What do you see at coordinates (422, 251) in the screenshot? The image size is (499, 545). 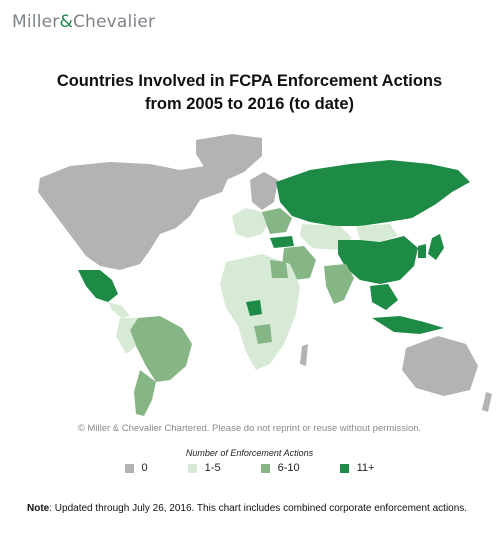 I see `korea` at bounding box center [422, 251].